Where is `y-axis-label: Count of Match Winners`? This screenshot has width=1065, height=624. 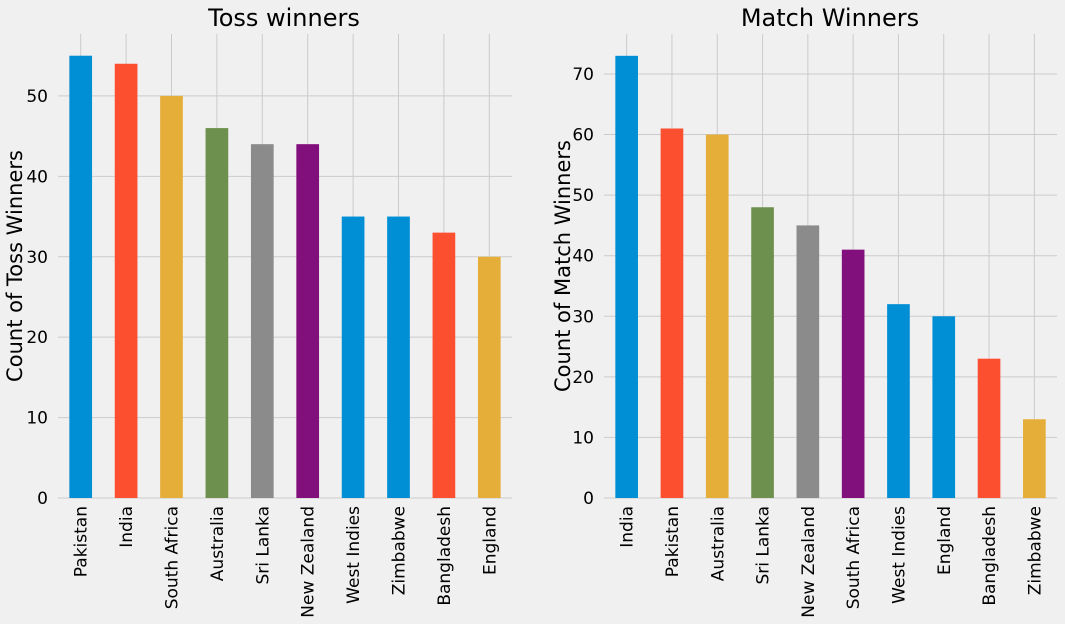
y-axis-label: Count of Match Winners is located at coordinates (563, 266).